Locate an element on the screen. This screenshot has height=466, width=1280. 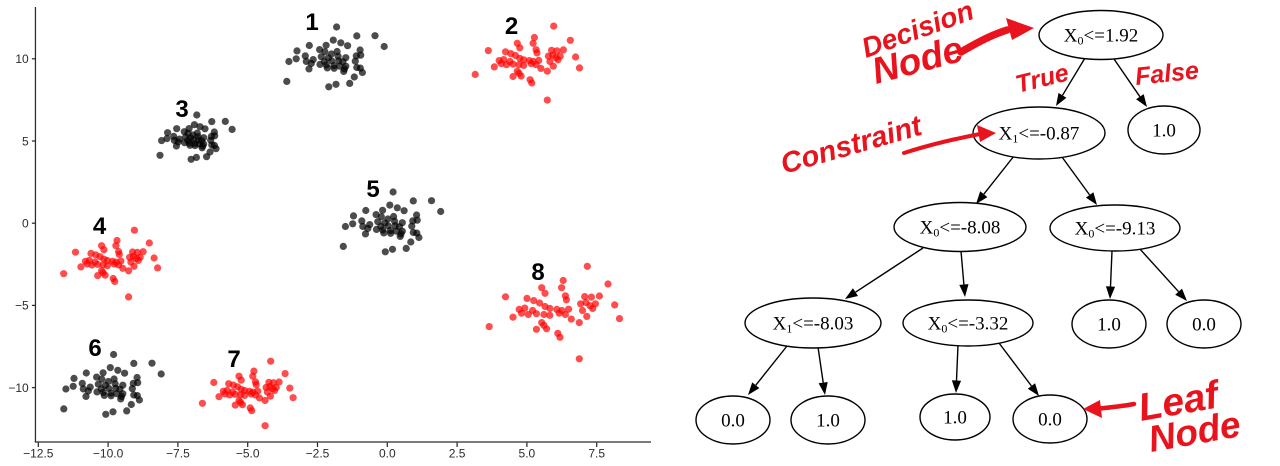
svg-text: 6 is located at coordinates (94, 348).